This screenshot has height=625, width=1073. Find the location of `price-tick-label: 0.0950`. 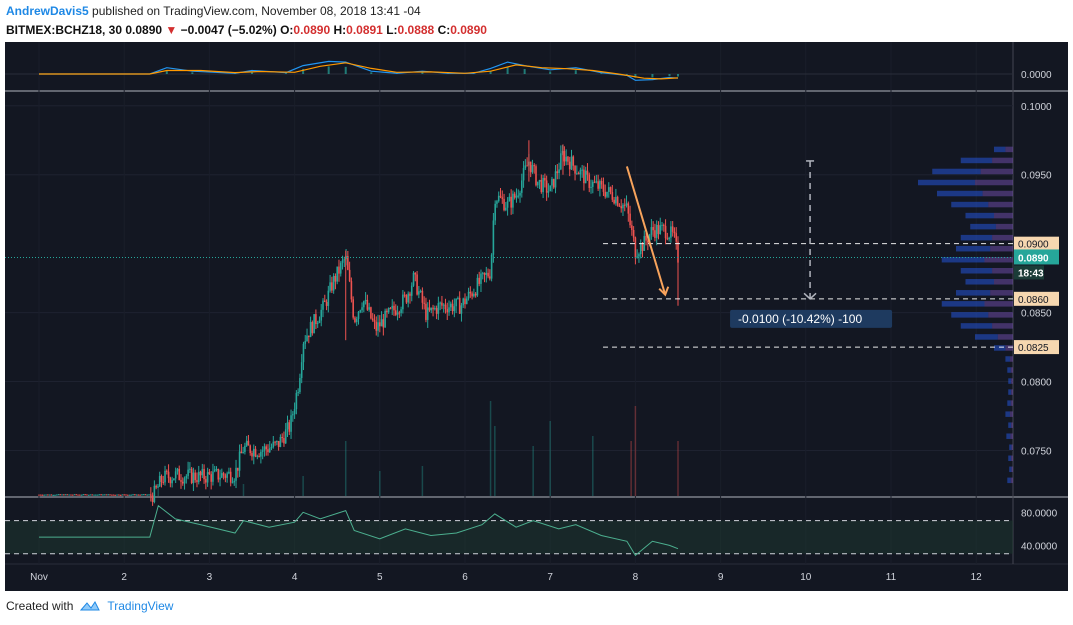

price-tick-label: 0.0950 is located at coordinates (1036, 176).